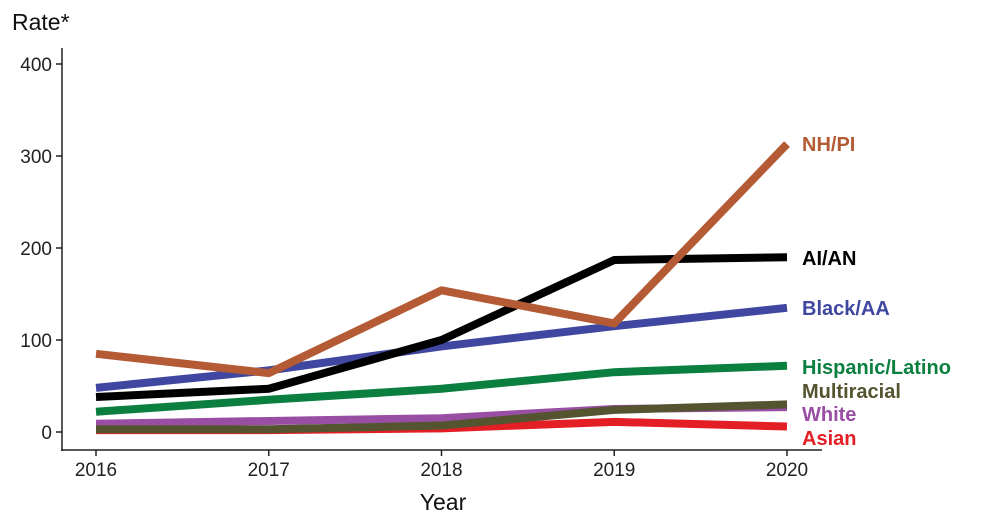  Describe the element at coordinates (876, 368) in the screenshot. I see `series-label: Hispanic/Latino` at that location.